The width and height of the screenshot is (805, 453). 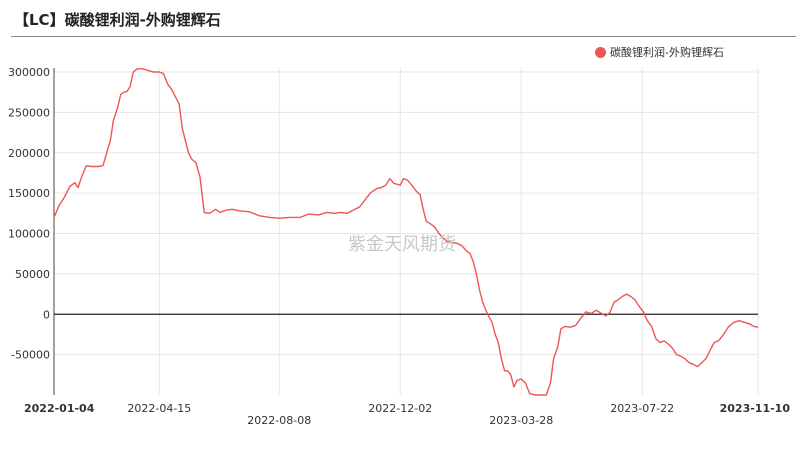 I want to click on x-tick-label: 2022-08-08, so click(x=279, y=420).